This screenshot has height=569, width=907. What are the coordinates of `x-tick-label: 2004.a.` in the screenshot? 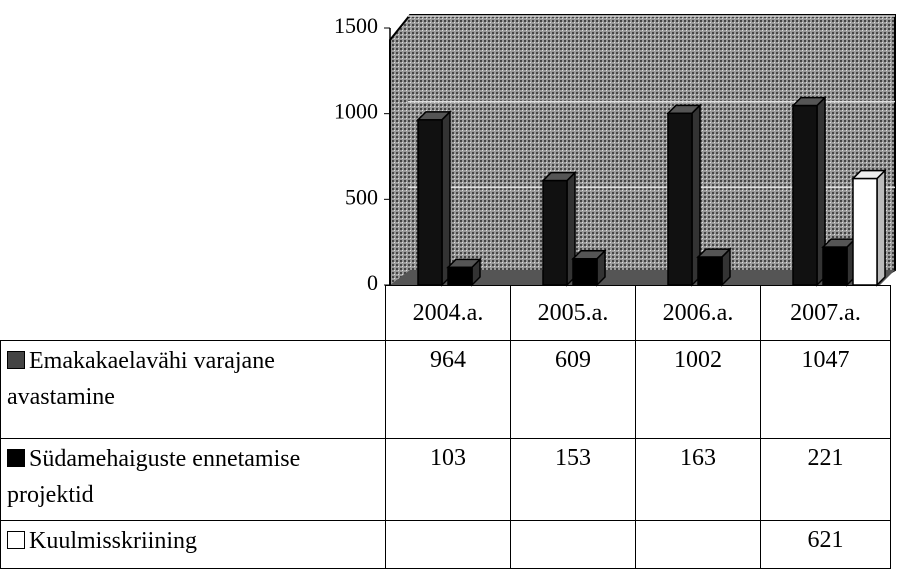 It's located at (448, 313).